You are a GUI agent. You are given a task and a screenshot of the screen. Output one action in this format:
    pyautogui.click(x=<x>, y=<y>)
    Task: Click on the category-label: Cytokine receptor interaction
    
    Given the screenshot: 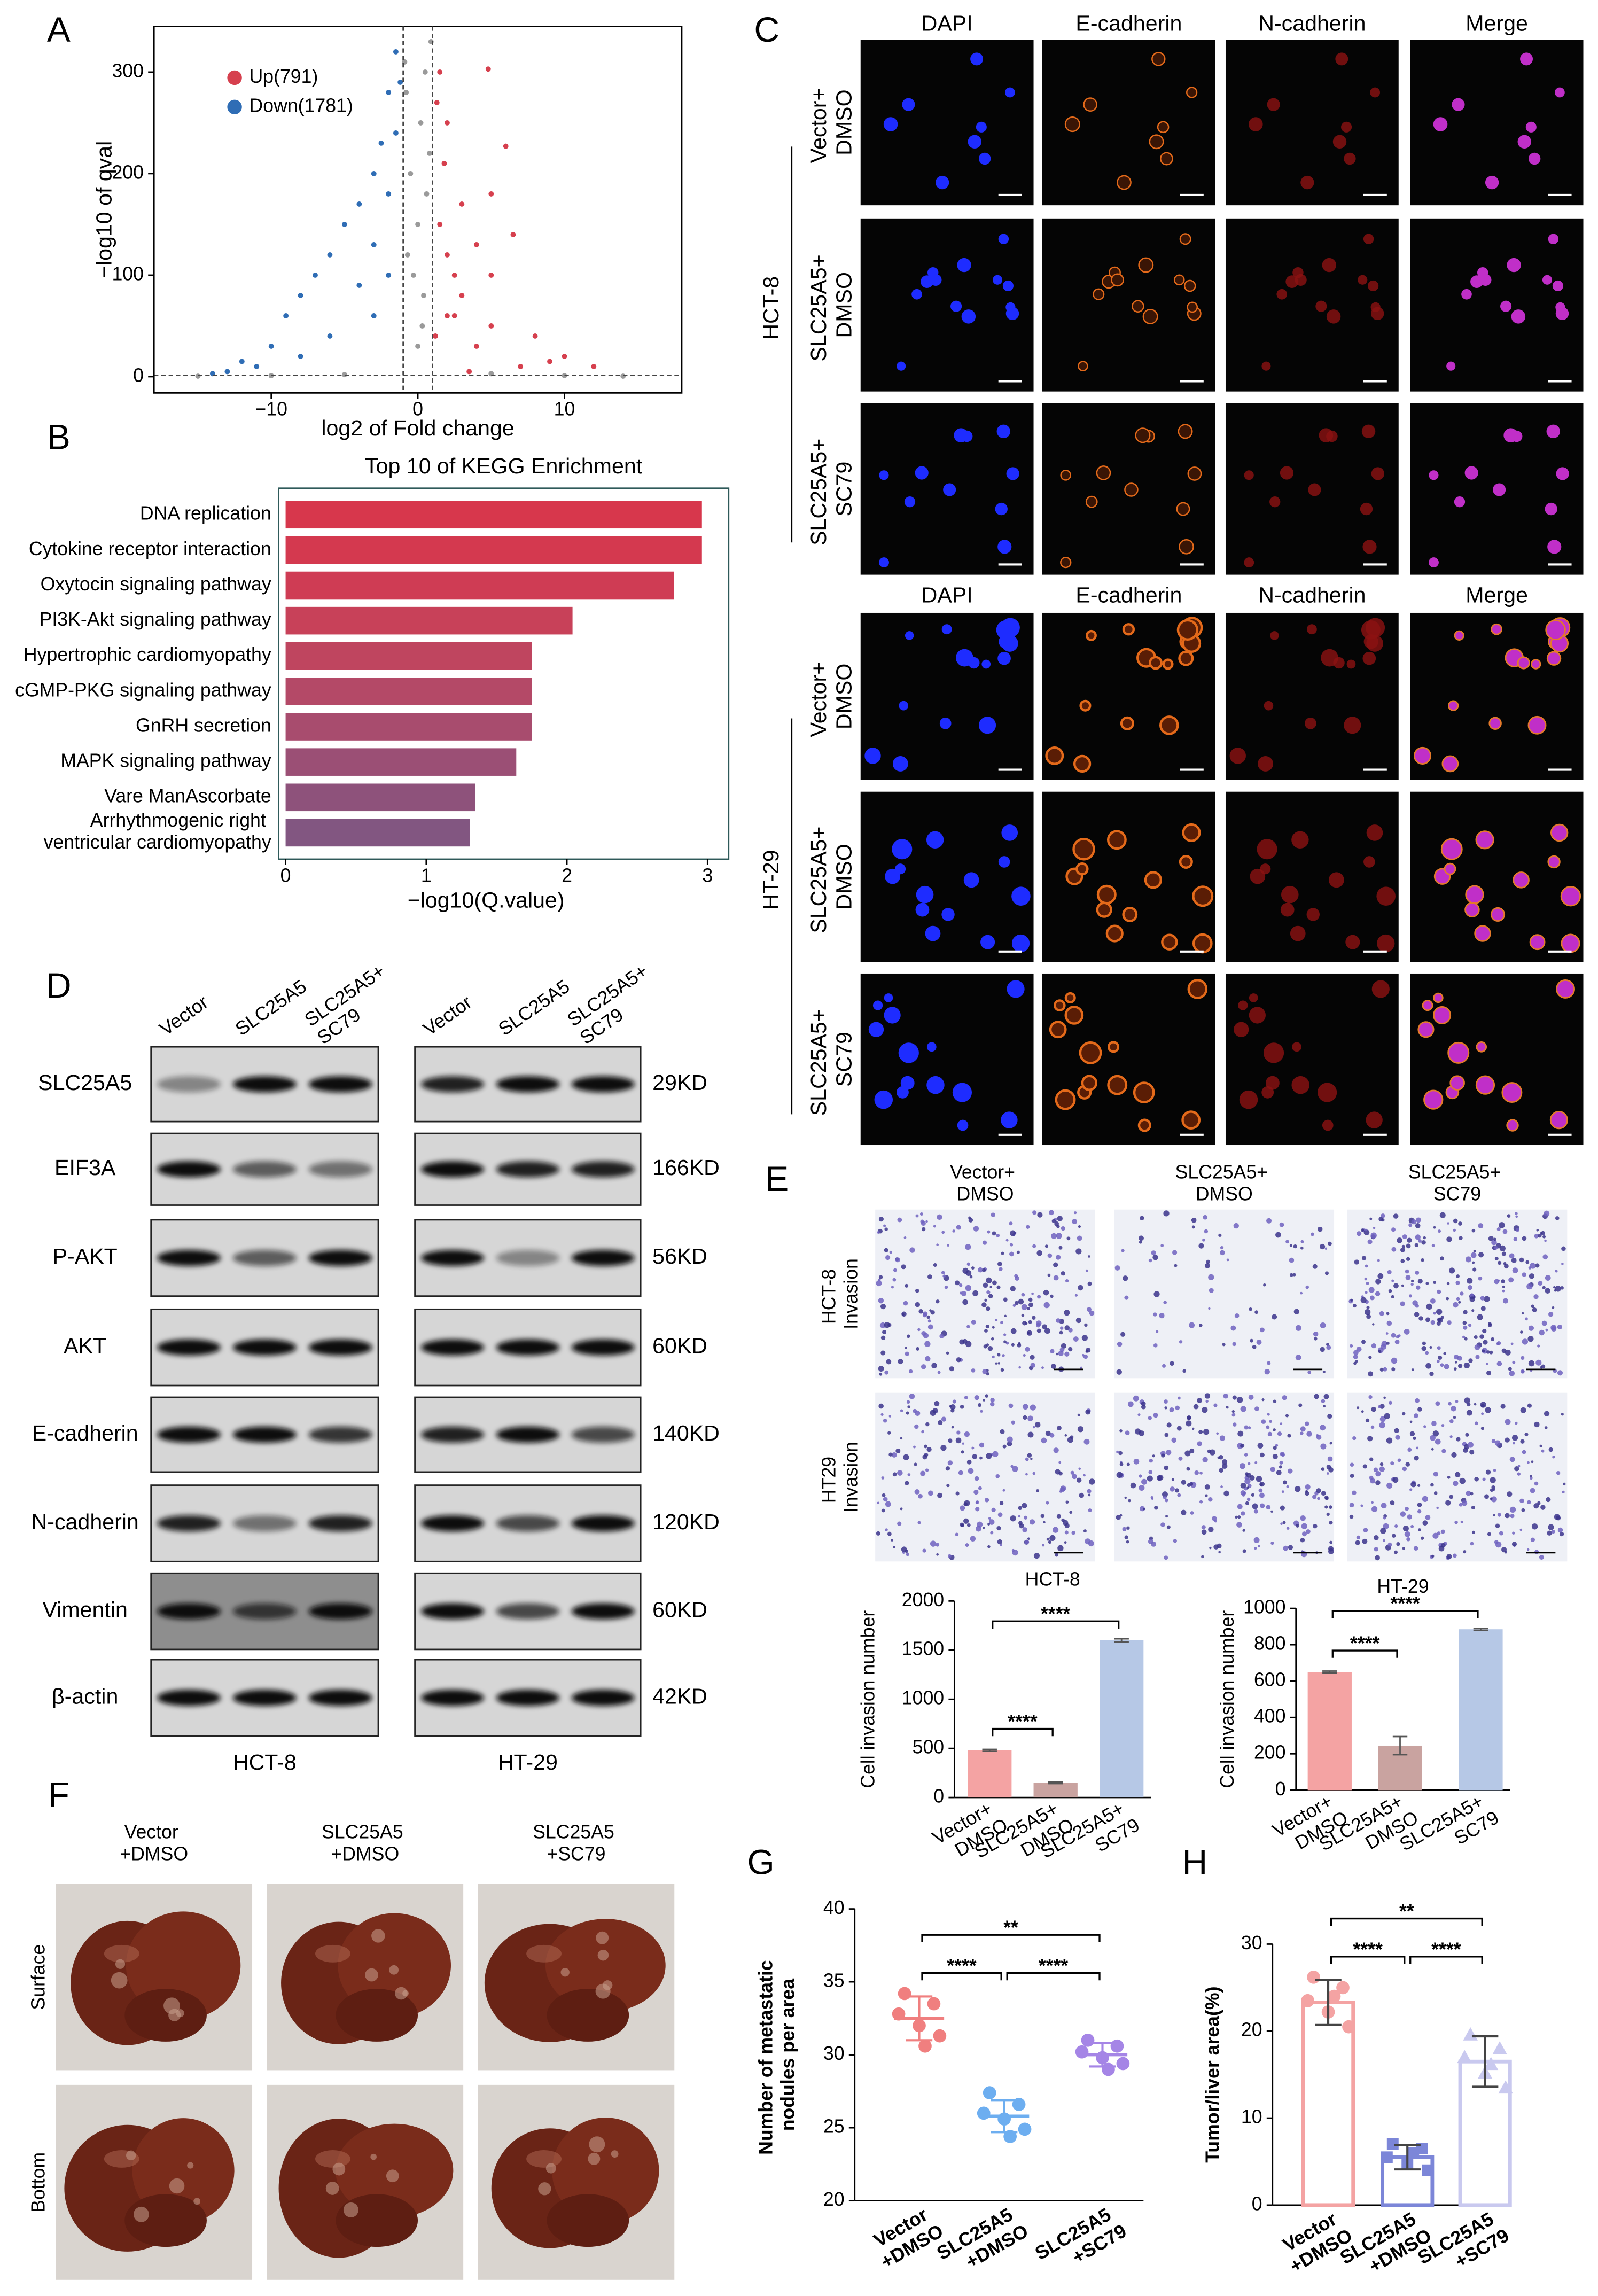 What is the action you would take?
    pyautogui.click(x=150, y=549)
    